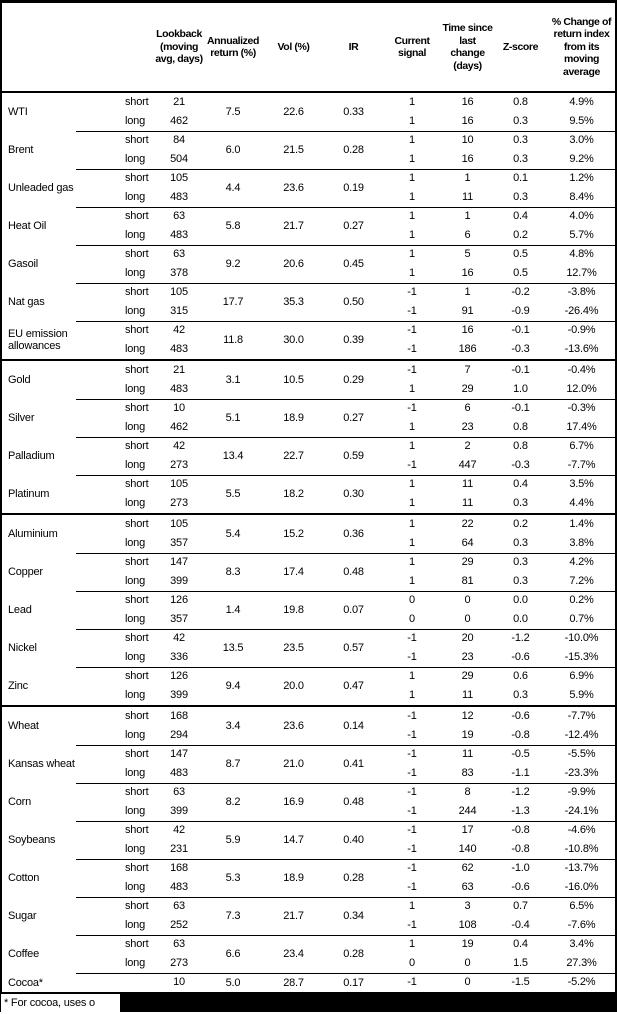  I want to click on cell-annualized-return: 5.9, so click(233, 840).